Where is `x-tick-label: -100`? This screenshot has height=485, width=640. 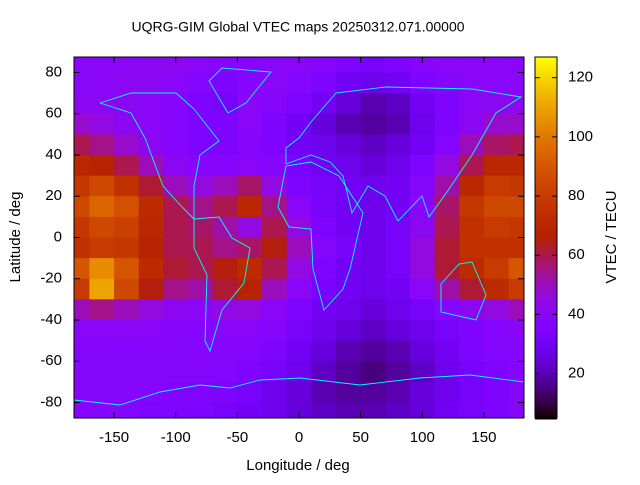
x-tick-label: -100 is located at coordinates (176, 437).